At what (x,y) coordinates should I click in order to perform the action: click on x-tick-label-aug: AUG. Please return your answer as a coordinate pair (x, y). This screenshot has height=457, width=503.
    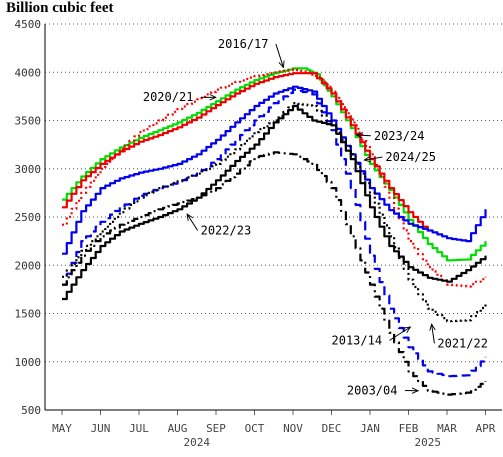
    Looking at the image, I should click on (178, 428).